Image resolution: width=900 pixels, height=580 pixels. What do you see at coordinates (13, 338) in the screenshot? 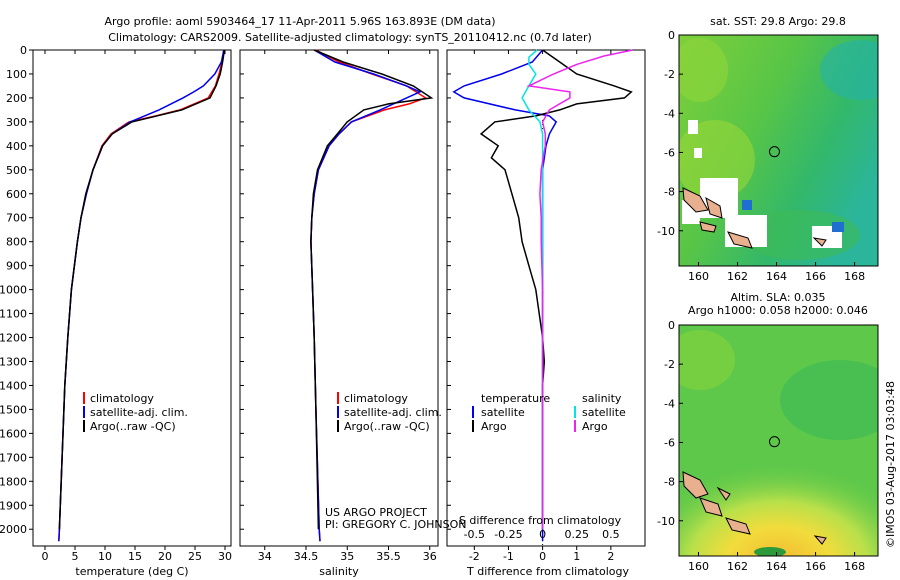
I see `pressure-tick-label: 1200` at bounding box center [13, 338].